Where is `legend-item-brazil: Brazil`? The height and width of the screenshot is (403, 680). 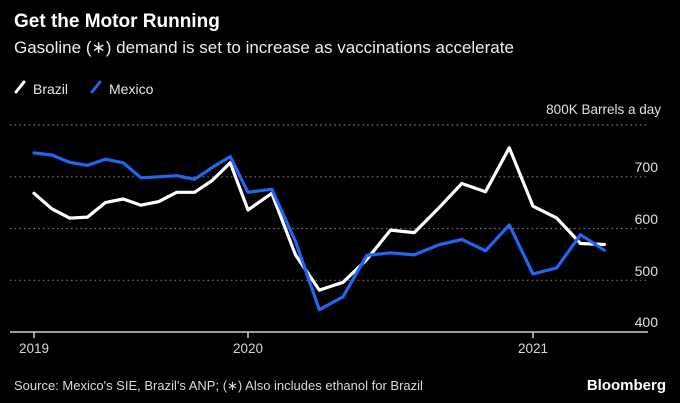
legend-item-brazil: Brazil is located at coordinates (41, 88).